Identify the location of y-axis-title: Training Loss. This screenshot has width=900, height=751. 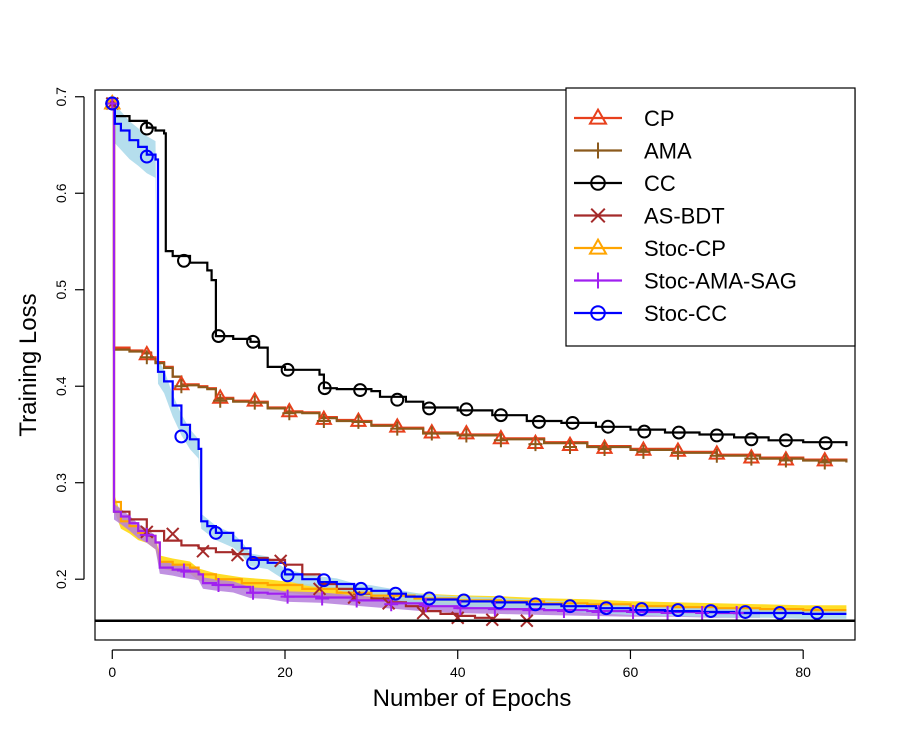
(28, 364).